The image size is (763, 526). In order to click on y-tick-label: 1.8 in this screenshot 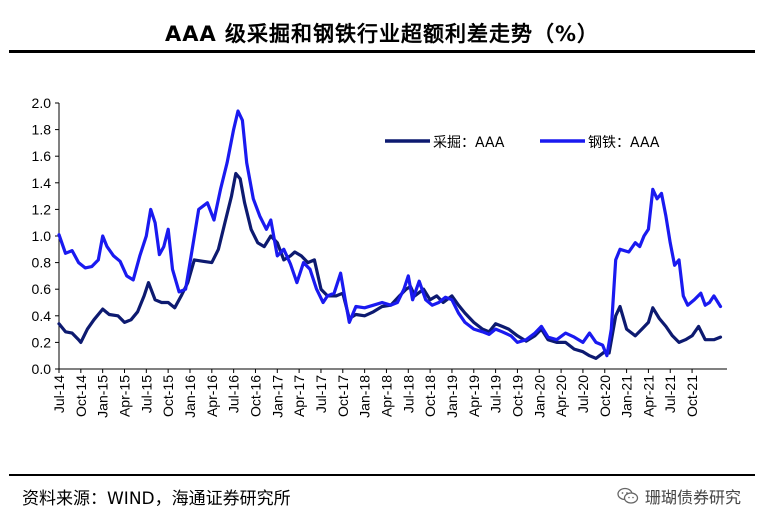, I will do `click(42, 130)`.